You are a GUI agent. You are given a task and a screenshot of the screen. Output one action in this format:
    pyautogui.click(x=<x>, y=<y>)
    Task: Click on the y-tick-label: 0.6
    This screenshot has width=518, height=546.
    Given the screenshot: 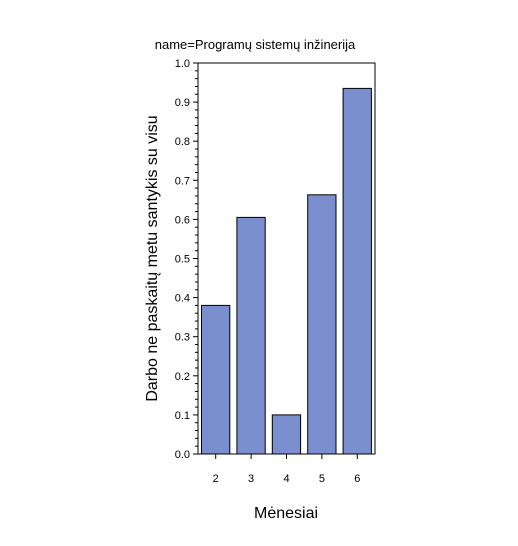 What is the action you would take?
    pyautogui.click(x=182, y=220)
    